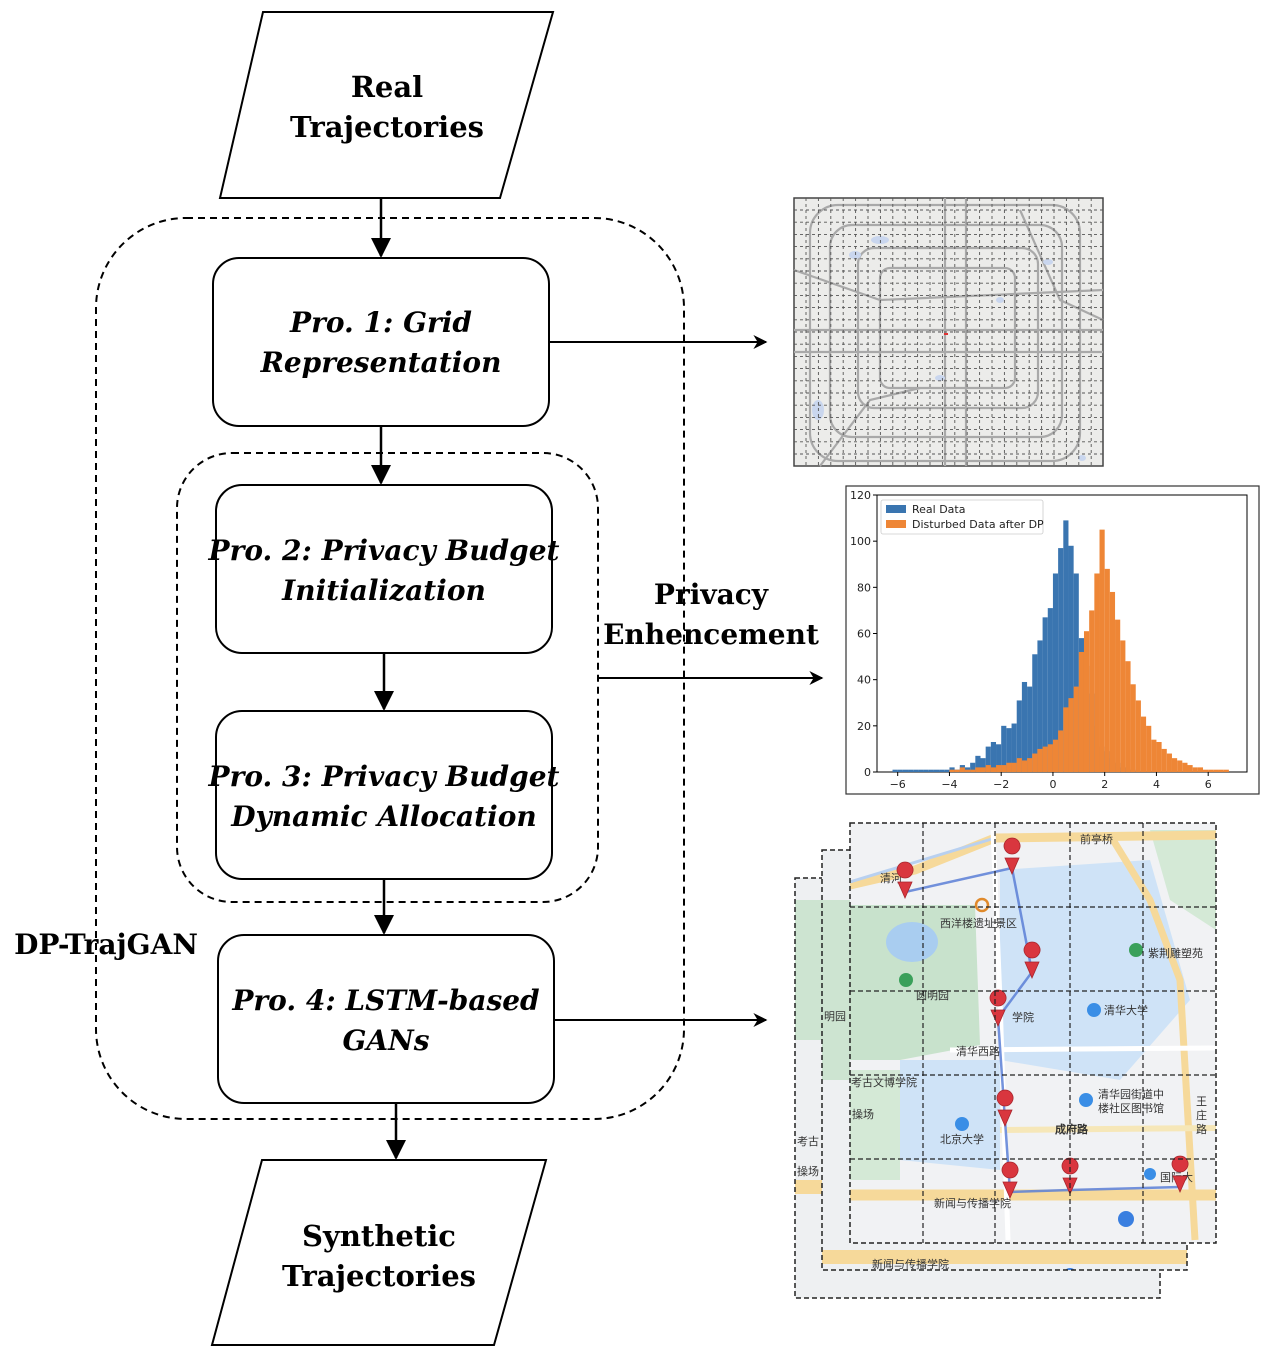  I want to click on x-tick-label: 6, so click(1208, 784).